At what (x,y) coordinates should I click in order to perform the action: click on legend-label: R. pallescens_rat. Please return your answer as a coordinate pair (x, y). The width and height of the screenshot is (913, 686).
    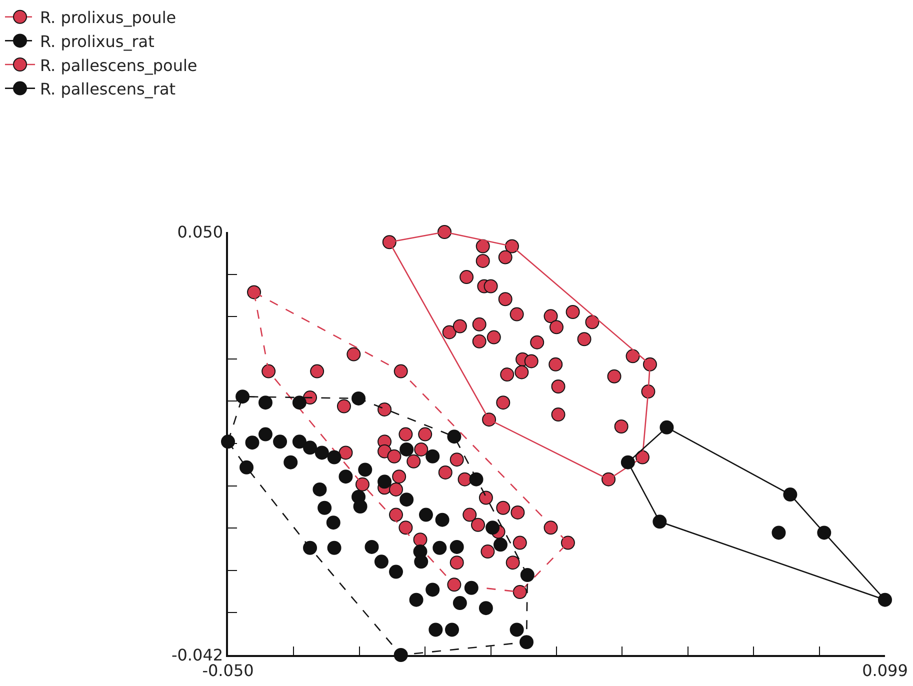
    Looking at the image, I should click on (108, 89).